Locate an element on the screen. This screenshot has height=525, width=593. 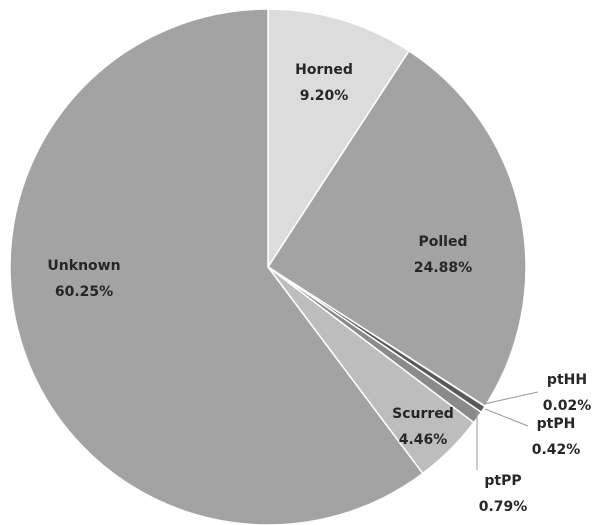
slice-value-label: 24.88% is located at coordinates (443, 268).